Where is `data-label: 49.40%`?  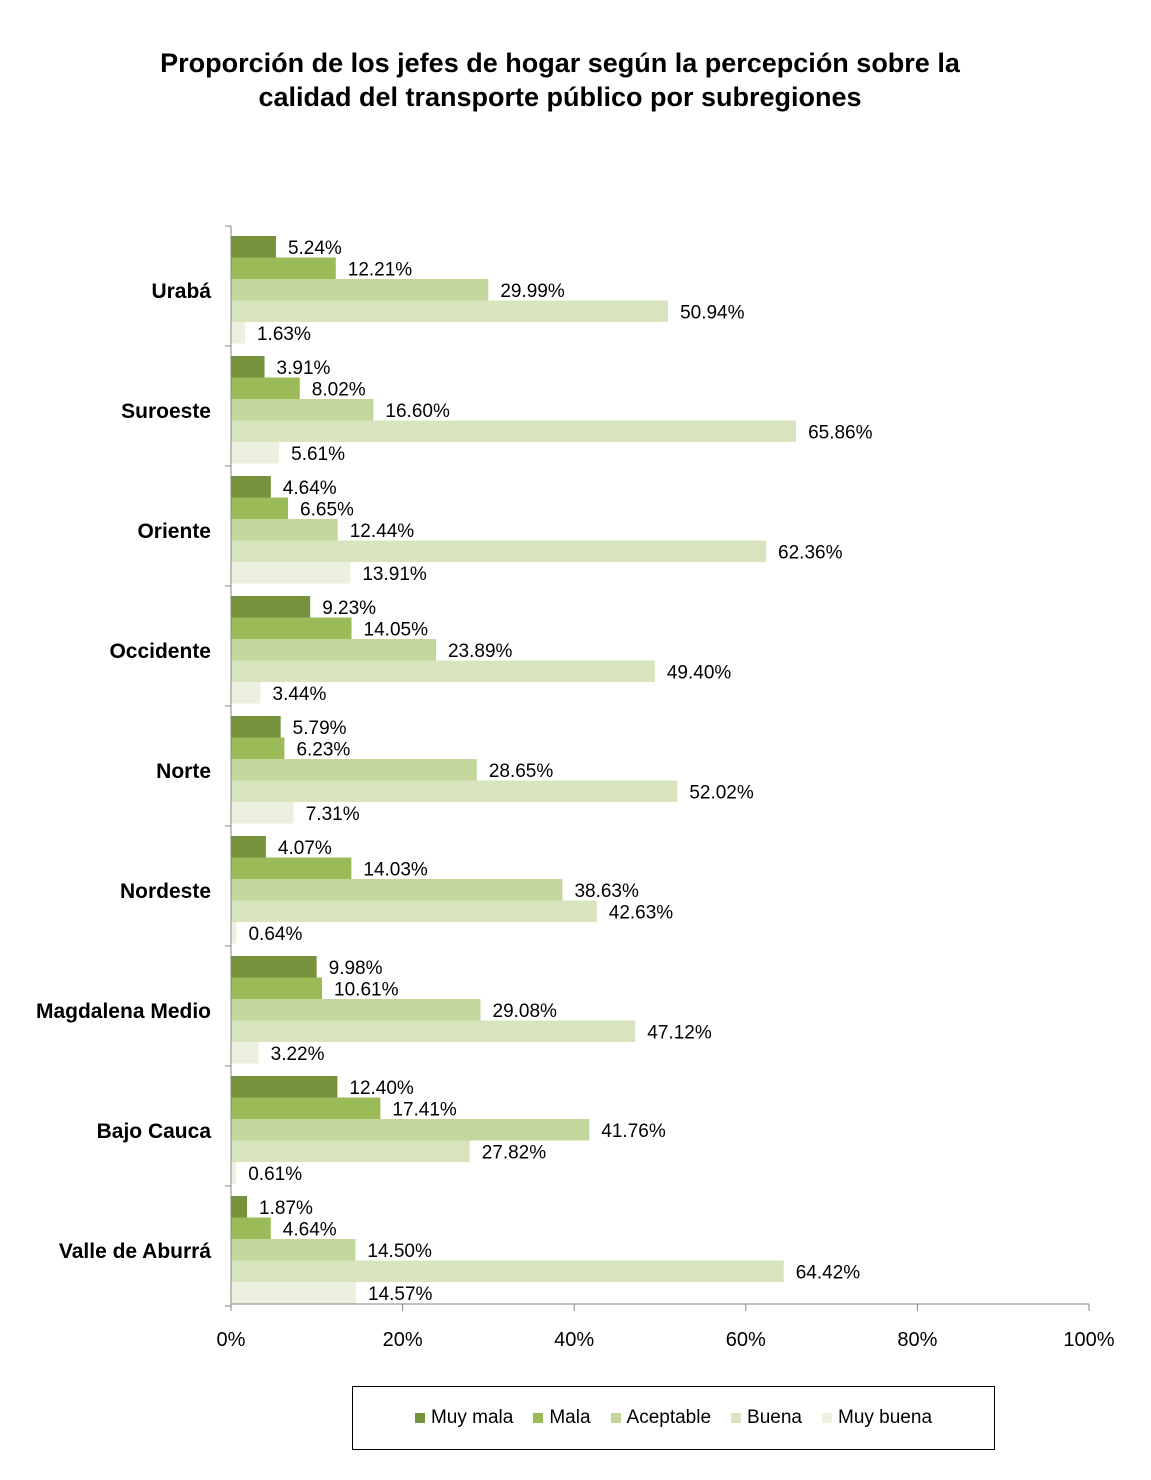 data-label: 49.40% is located at coordinates (699, 672).